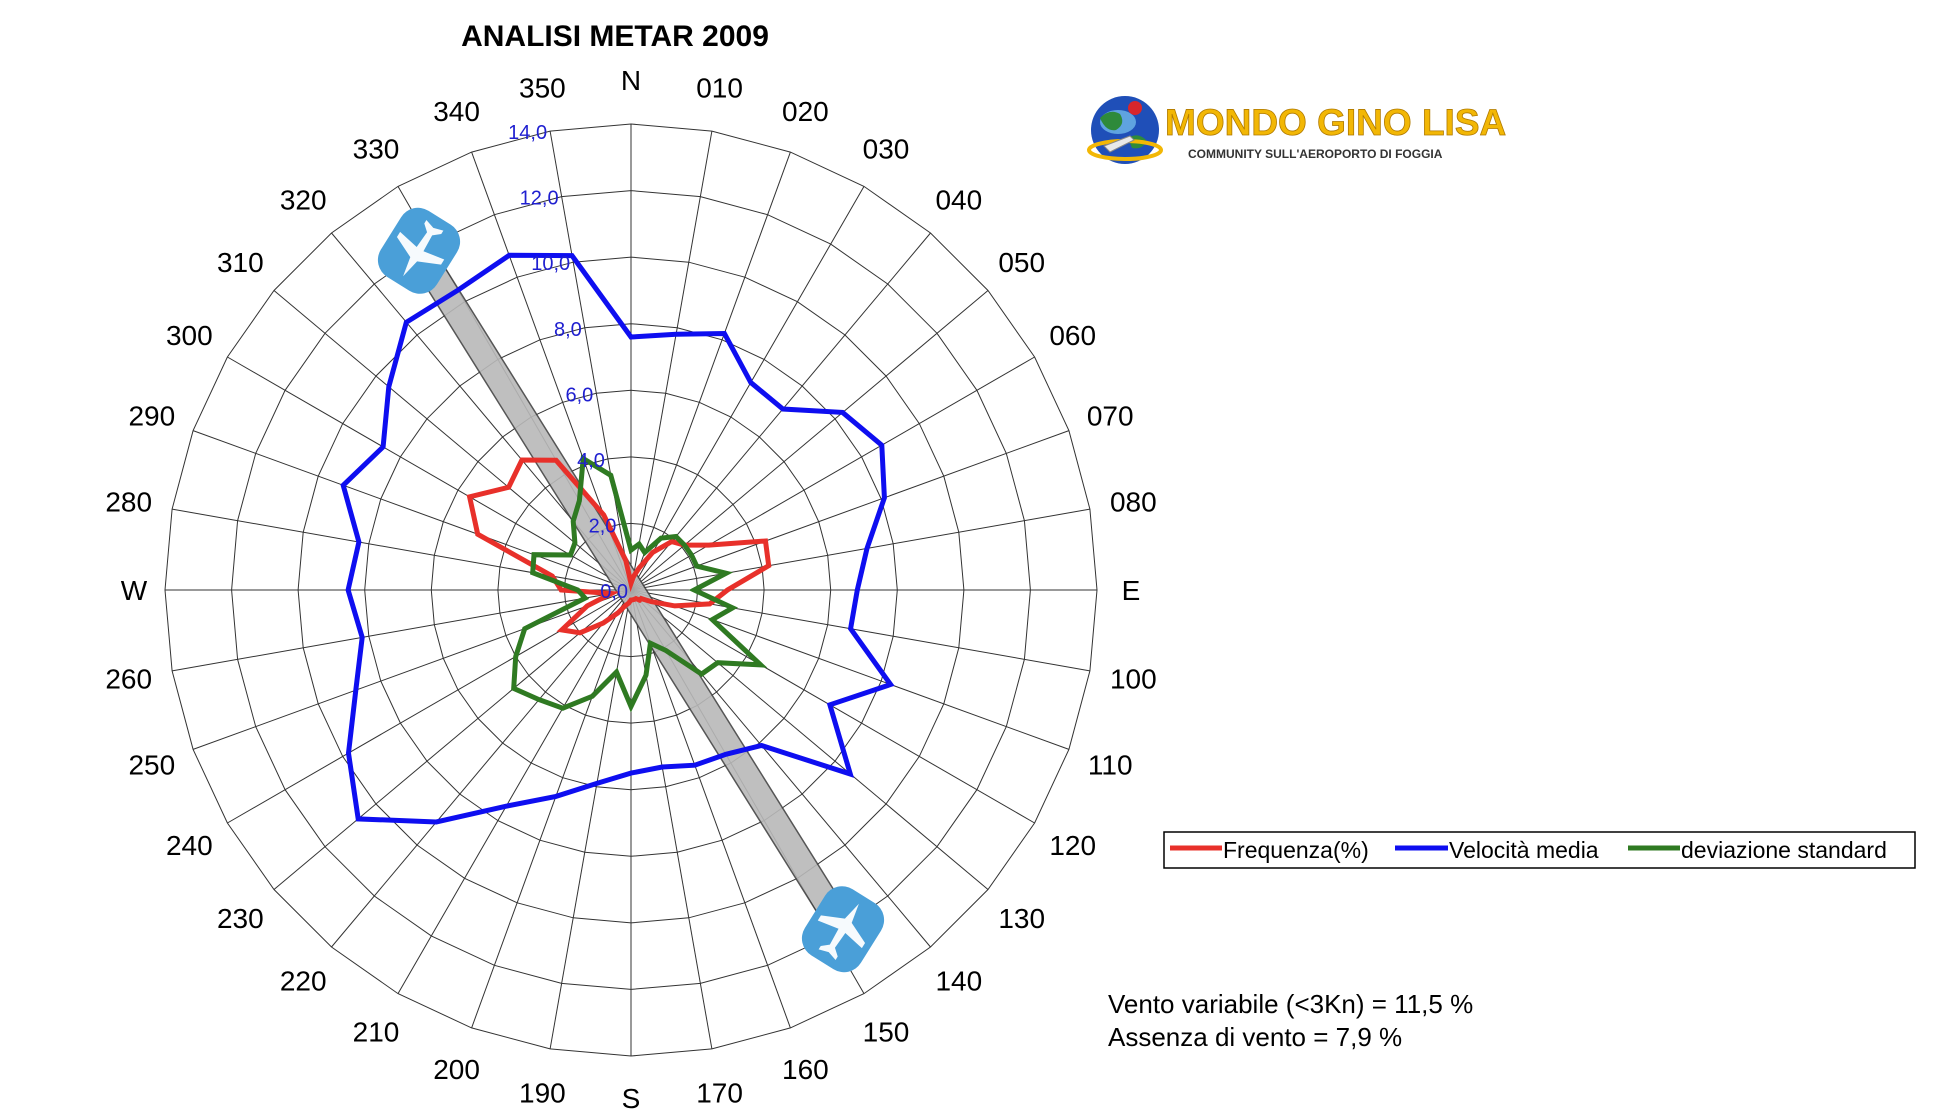 This screenshot has height=1118, width=1942. What do you see at coordinates (1315, 154) in the screenshot?
I see `logo-subtitle: COMMUNITY SULL'AEROPORTO DI FOGGIA` at bounding box center [1315, 154].